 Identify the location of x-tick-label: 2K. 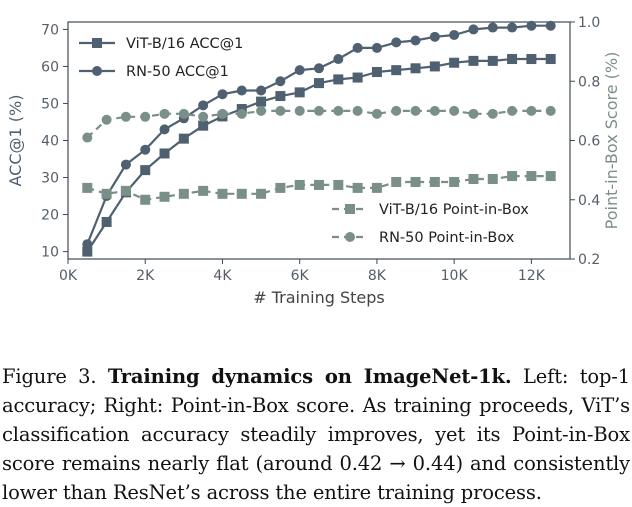
(145, 276).